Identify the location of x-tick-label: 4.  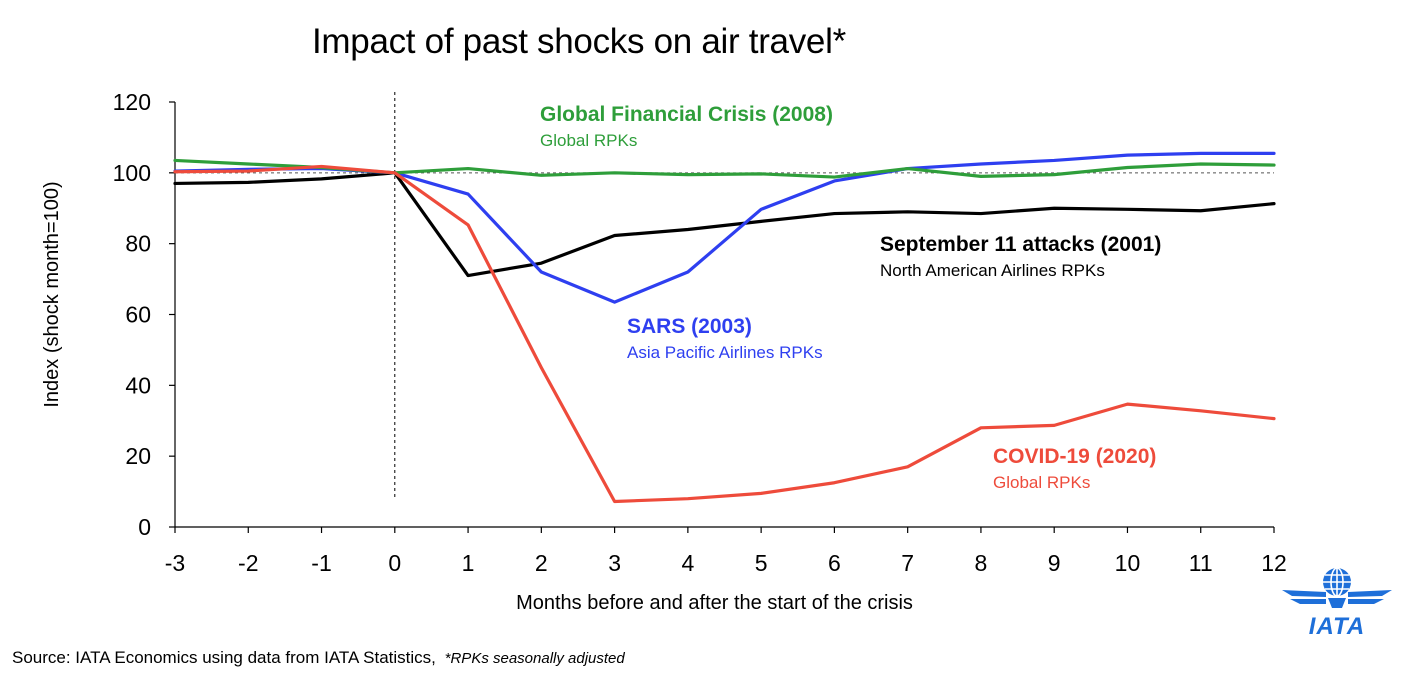
(687, 563).